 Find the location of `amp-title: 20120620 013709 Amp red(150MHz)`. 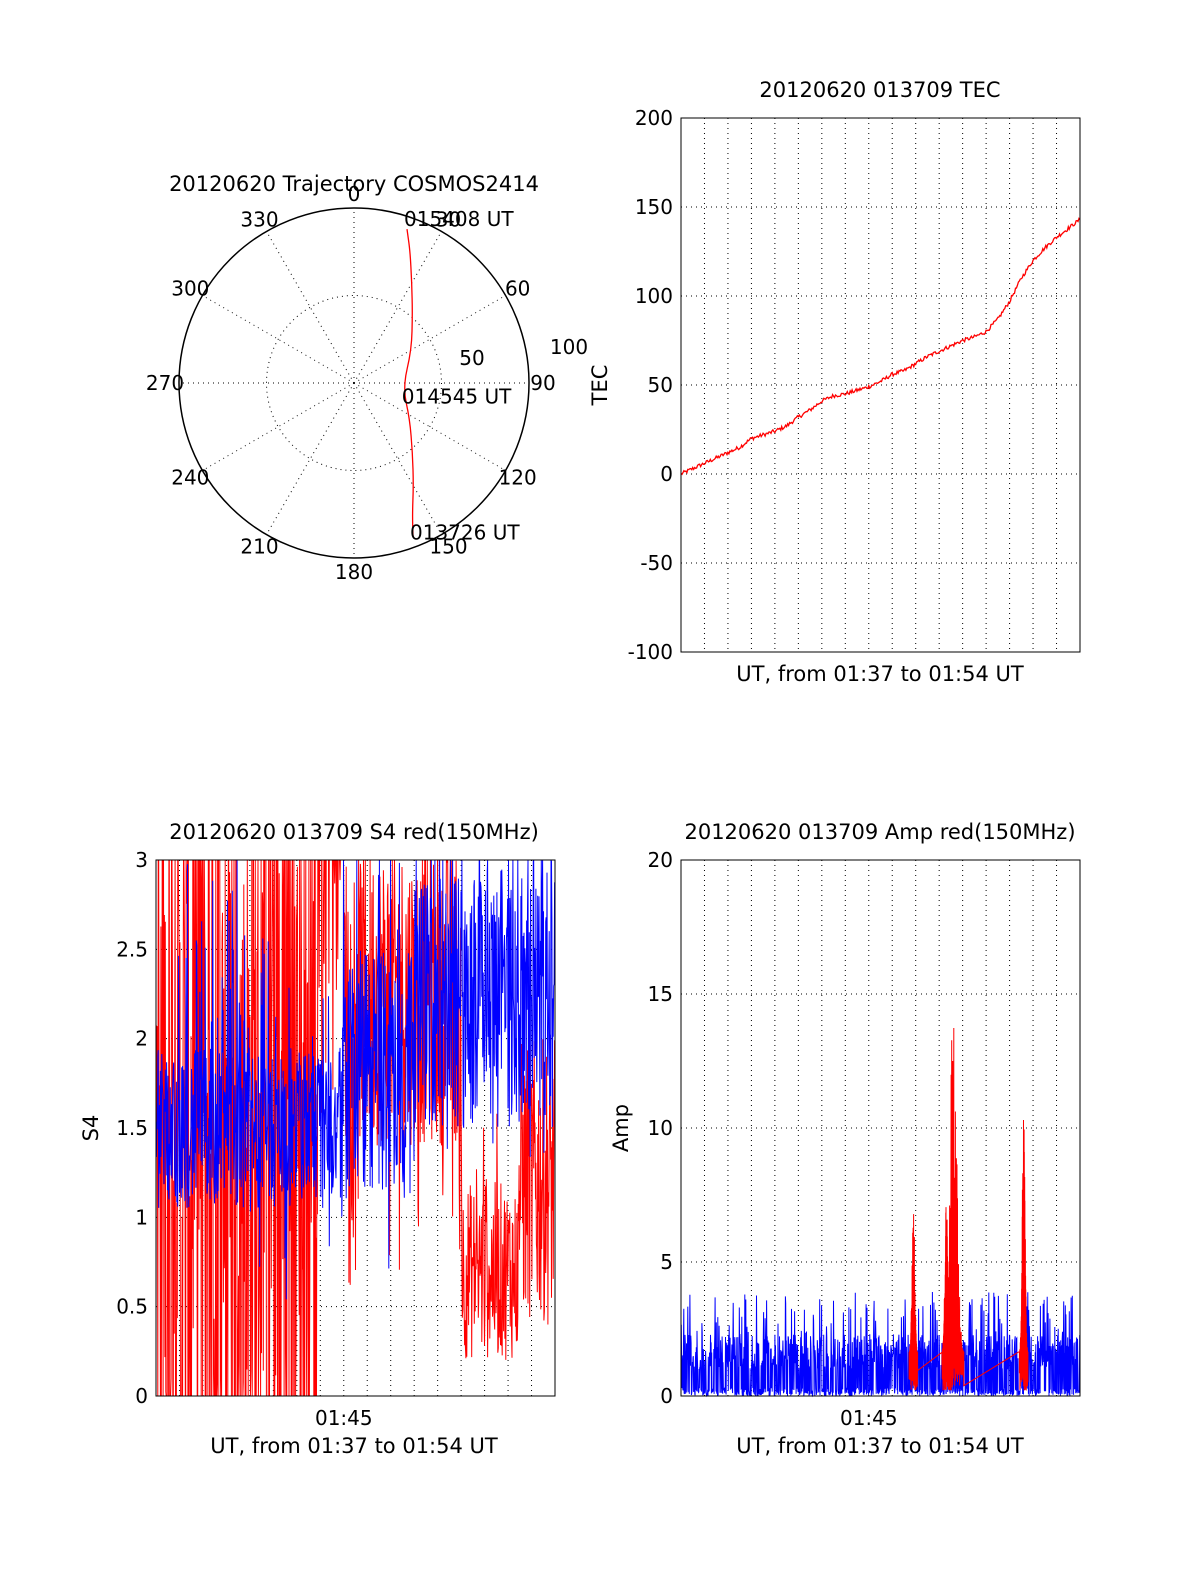

amp-title: 20120620 013709 Amp red(150MHz) is located at coordinates (879, 832).